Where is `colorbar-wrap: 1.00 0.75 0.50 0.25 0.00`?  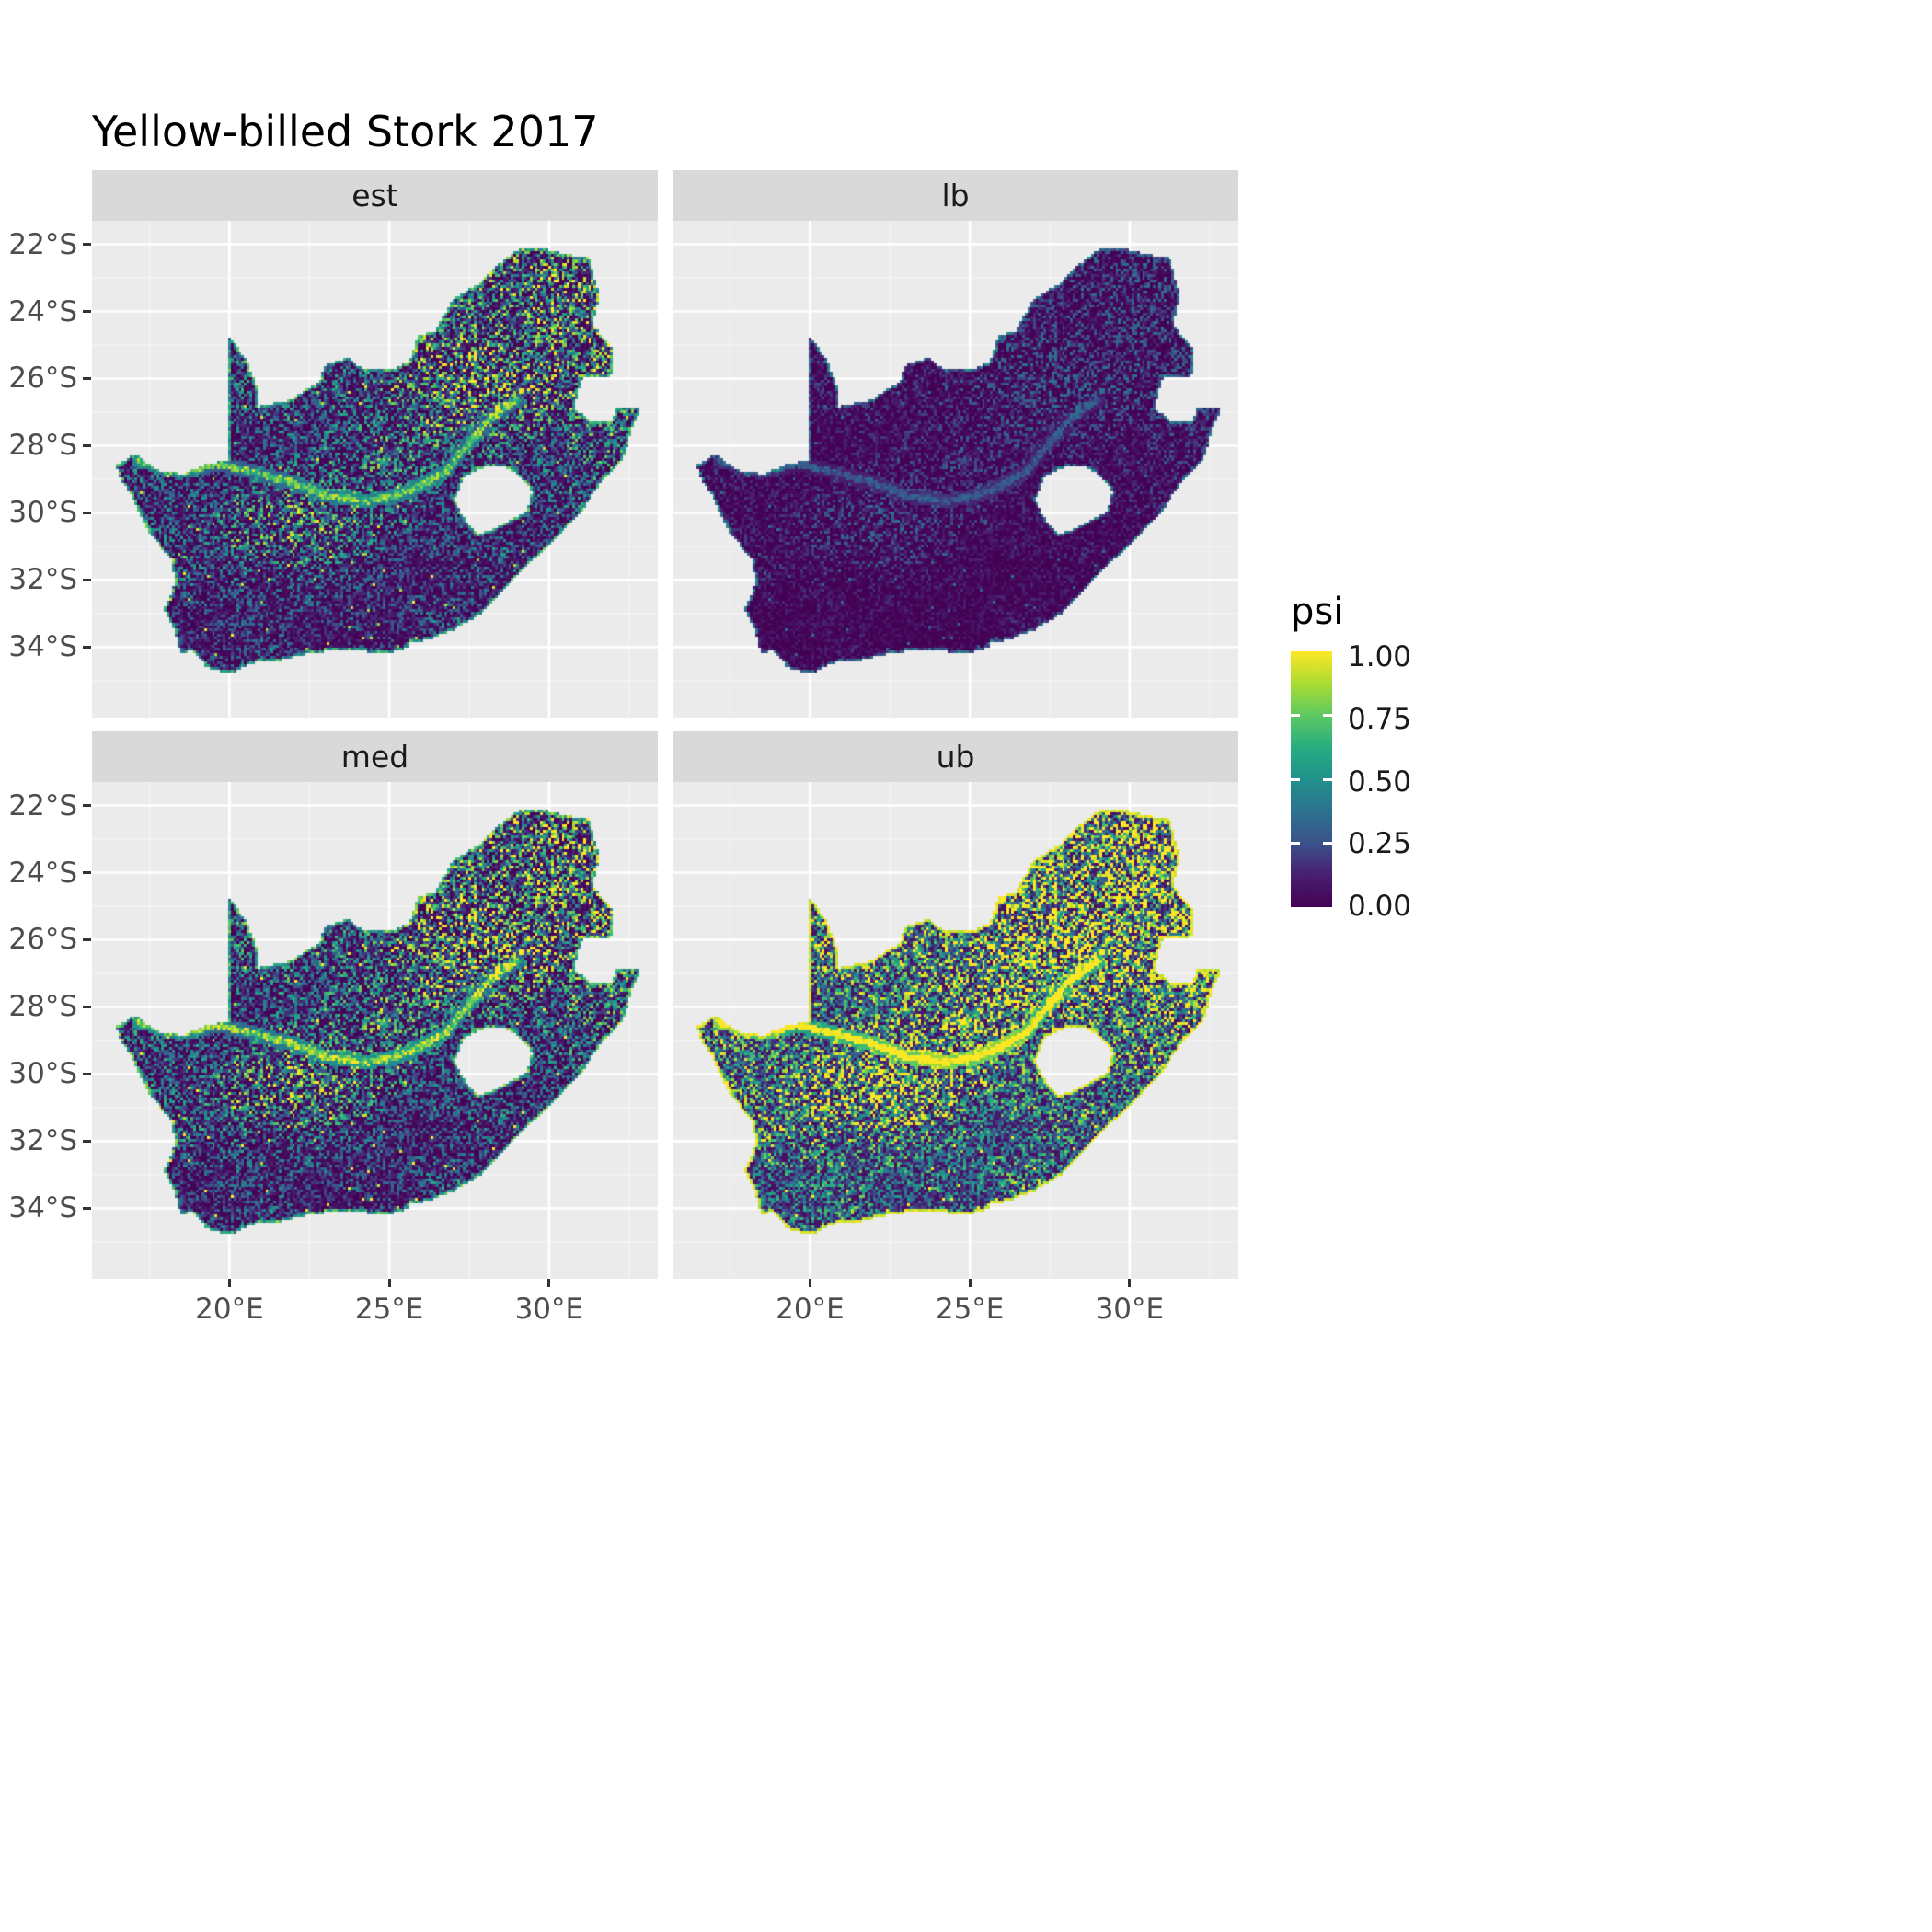
colorbar-wrap: 1.00 0.75 0.50 0.25 0.00 is located at coordinates (1392, 783).